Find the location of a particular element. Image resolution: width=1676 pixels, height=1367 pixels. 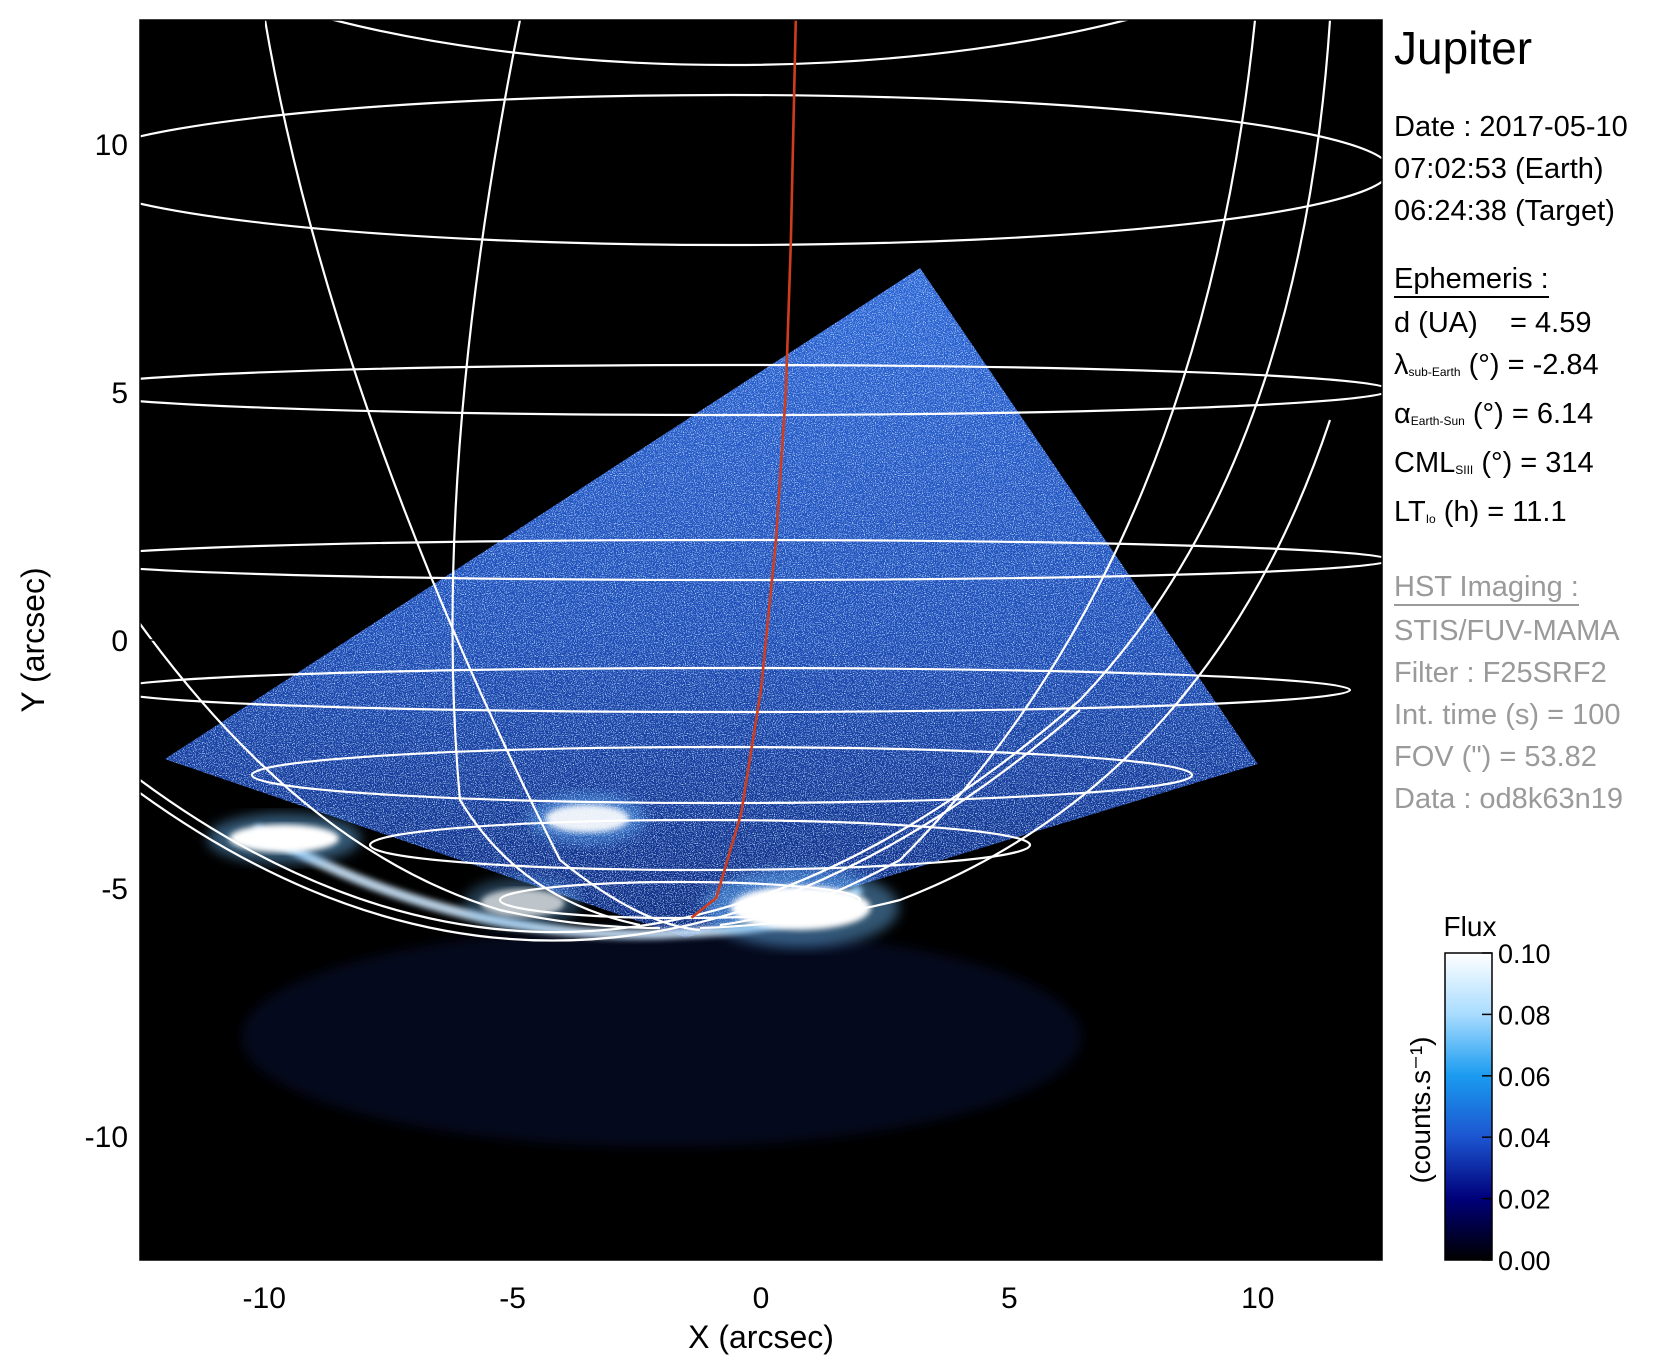

hst-instrument: STIS/FUV-MAMA is located at coordinates (1507, 631).